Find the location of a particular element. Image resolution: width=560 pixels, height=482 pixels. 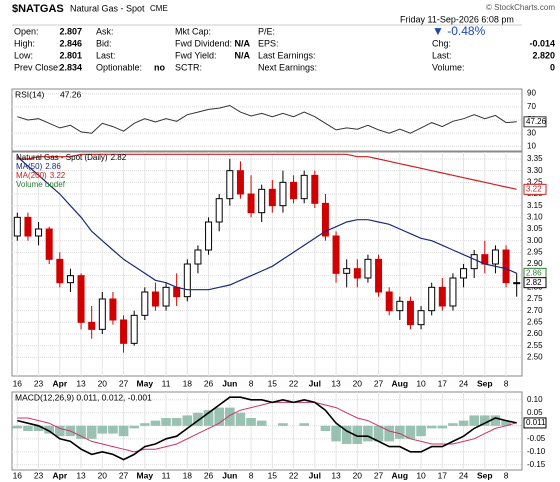

y-tick-label: 3.25 is located at coordinates (535, 181).